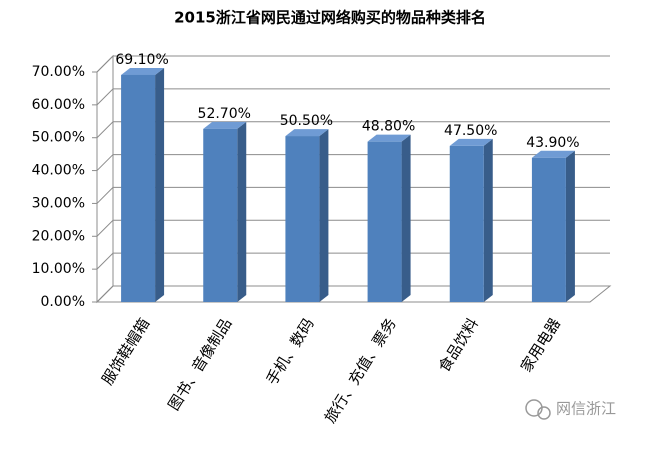 The image size is (662, 450). I want to click on data-label: 48.80%, so click(388, 127).